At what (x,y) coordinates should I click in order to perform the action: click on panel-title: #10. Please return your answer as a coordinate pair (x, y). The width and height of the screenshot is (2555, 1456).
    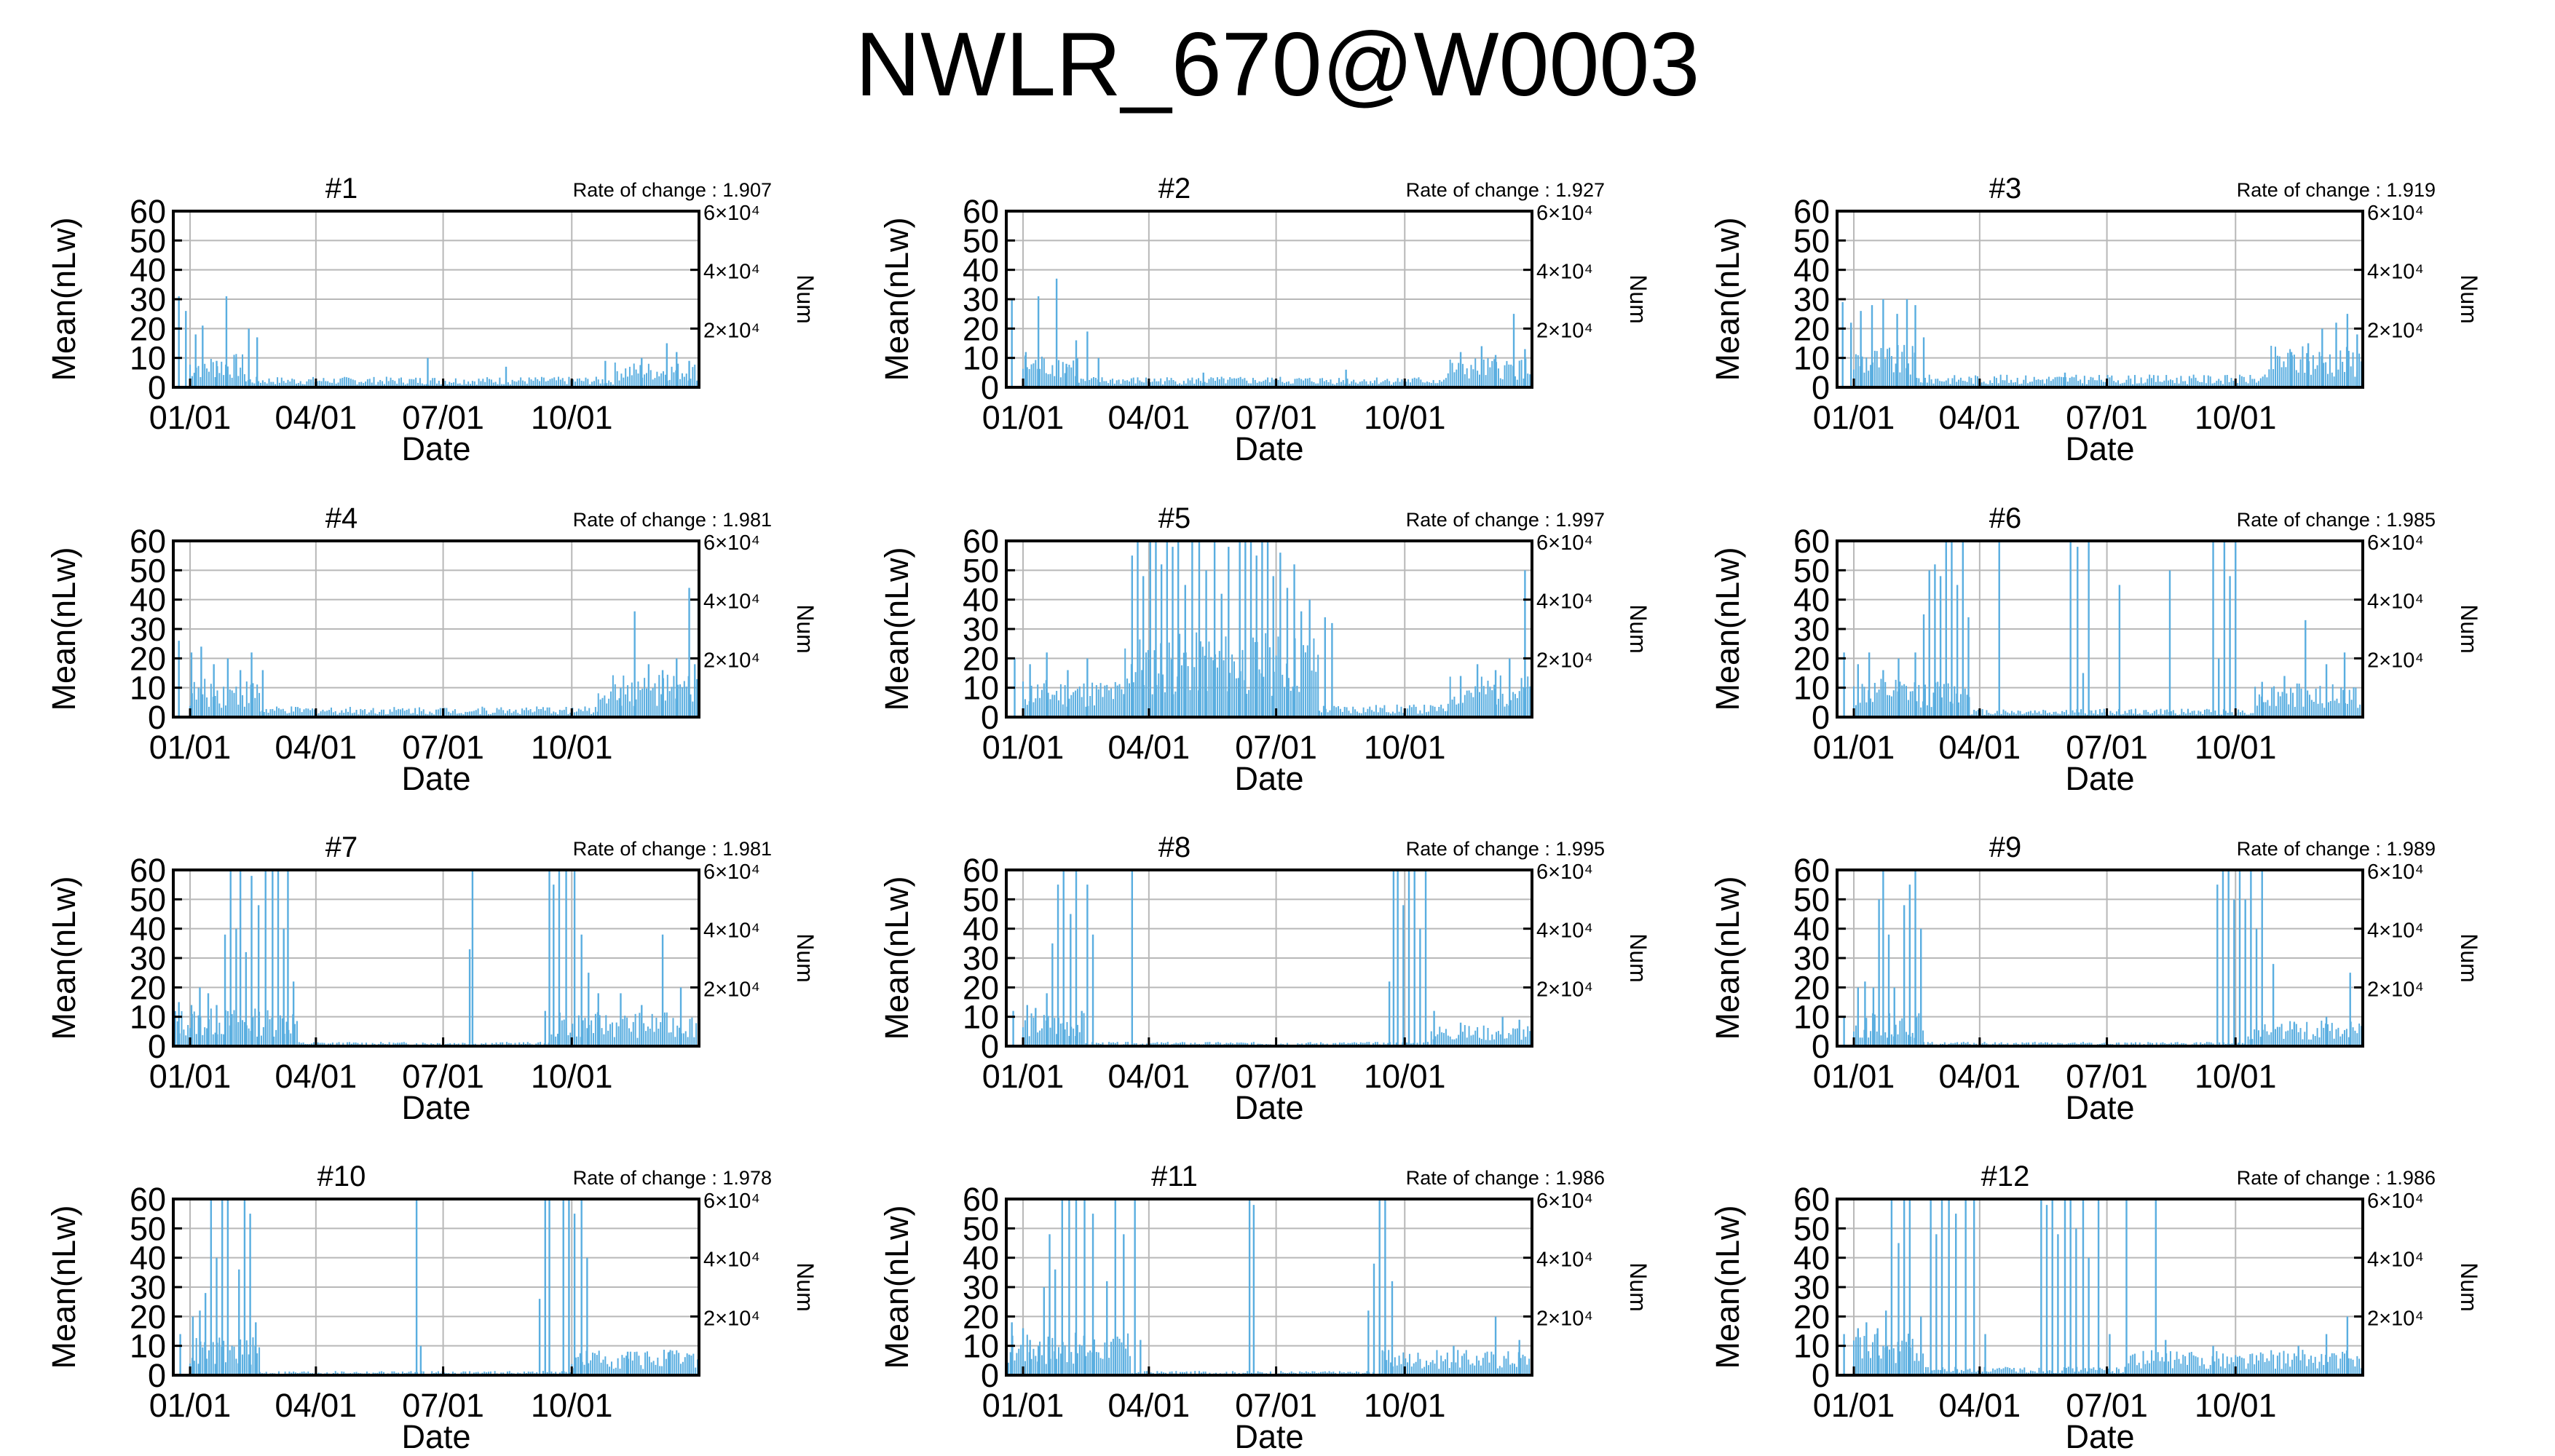
    Looking at the image, I should click on (341, 1176).